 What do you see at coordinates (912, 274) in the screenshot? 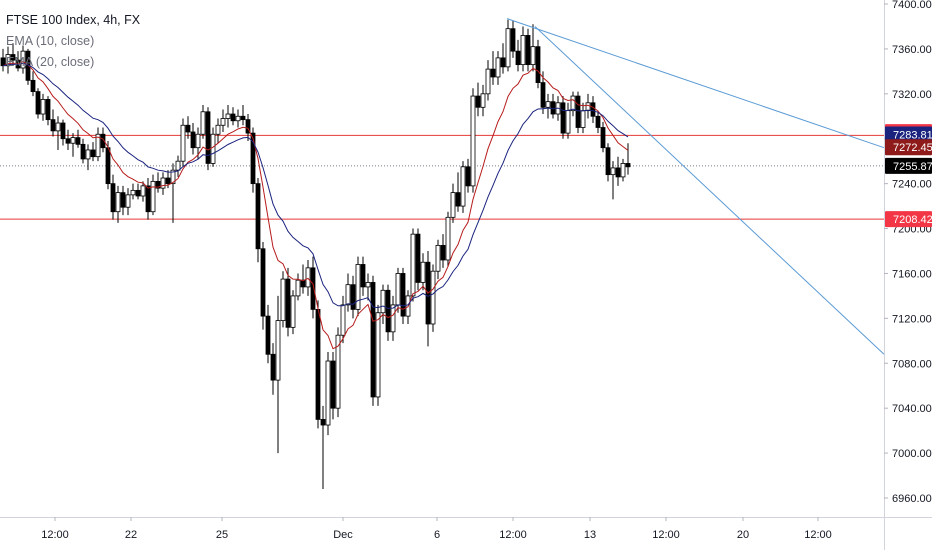
I see `price-tick-label: 7160.00` at bounding box center [912, 274].